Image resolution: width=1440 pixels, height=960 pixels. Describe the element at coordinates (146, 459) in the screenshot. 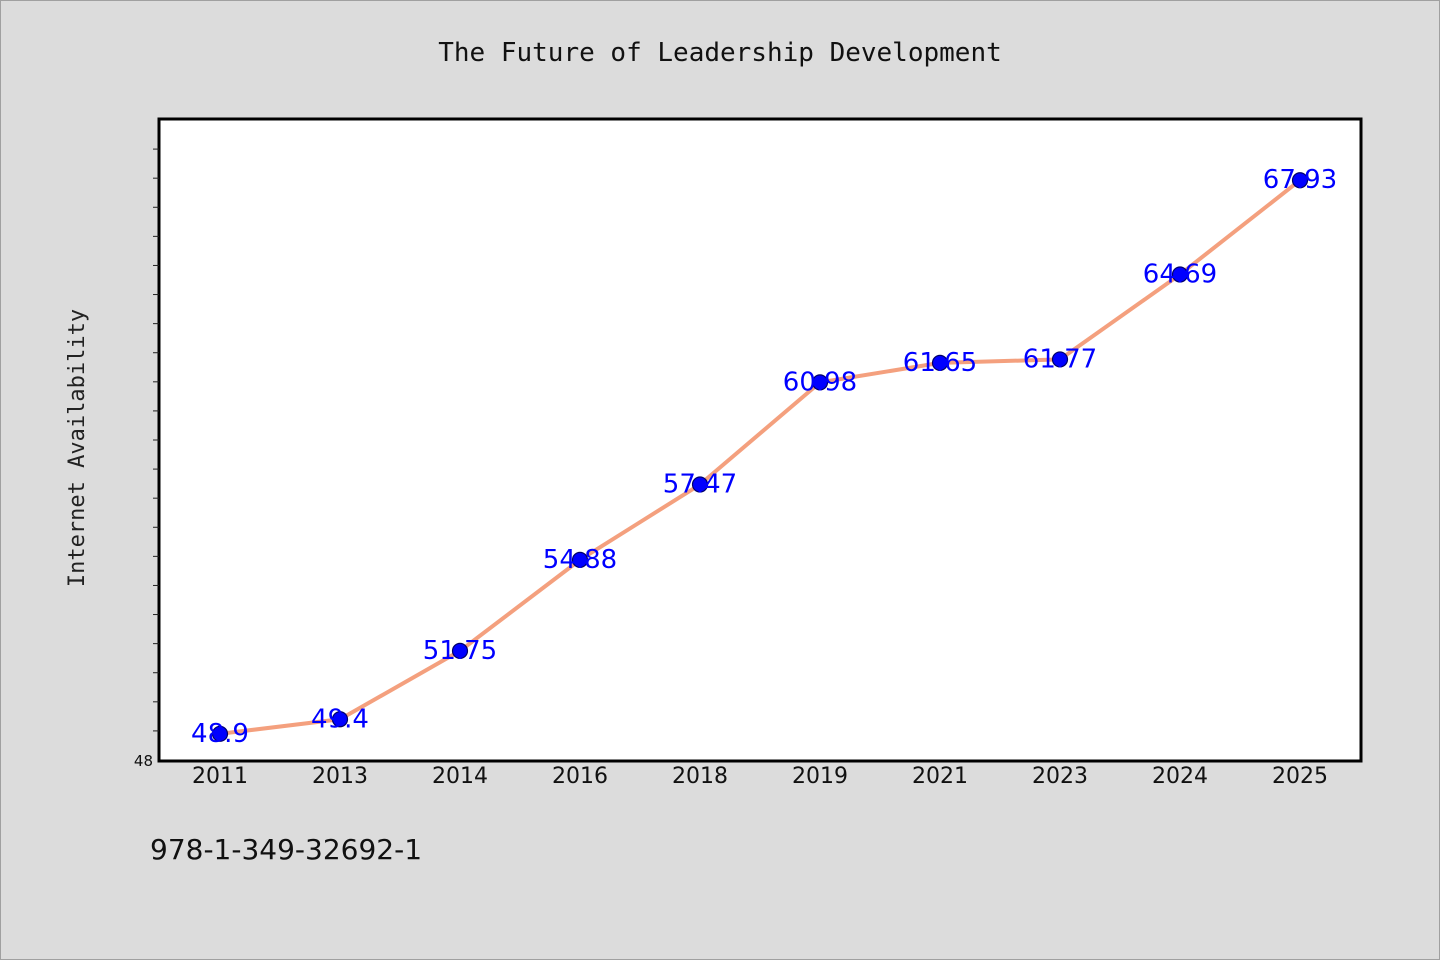

I see `y-axis-ticks: 48` at that location.